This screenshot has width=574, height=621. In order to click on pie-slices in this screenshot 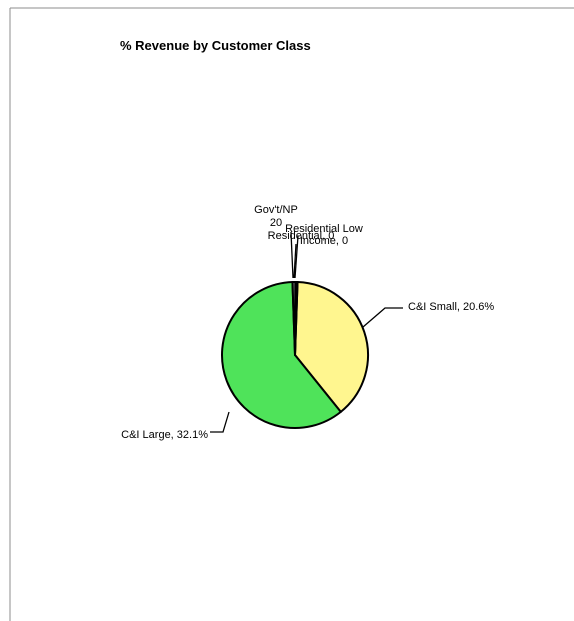, I will do `click(295, 355)`.